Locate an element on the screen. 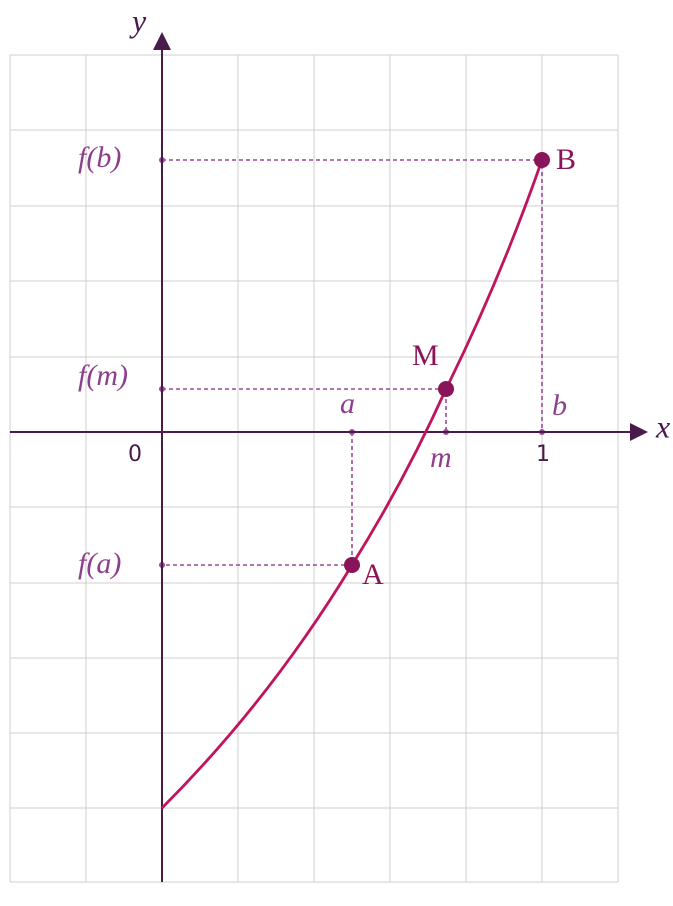  points is located at coordinates (447, 362).